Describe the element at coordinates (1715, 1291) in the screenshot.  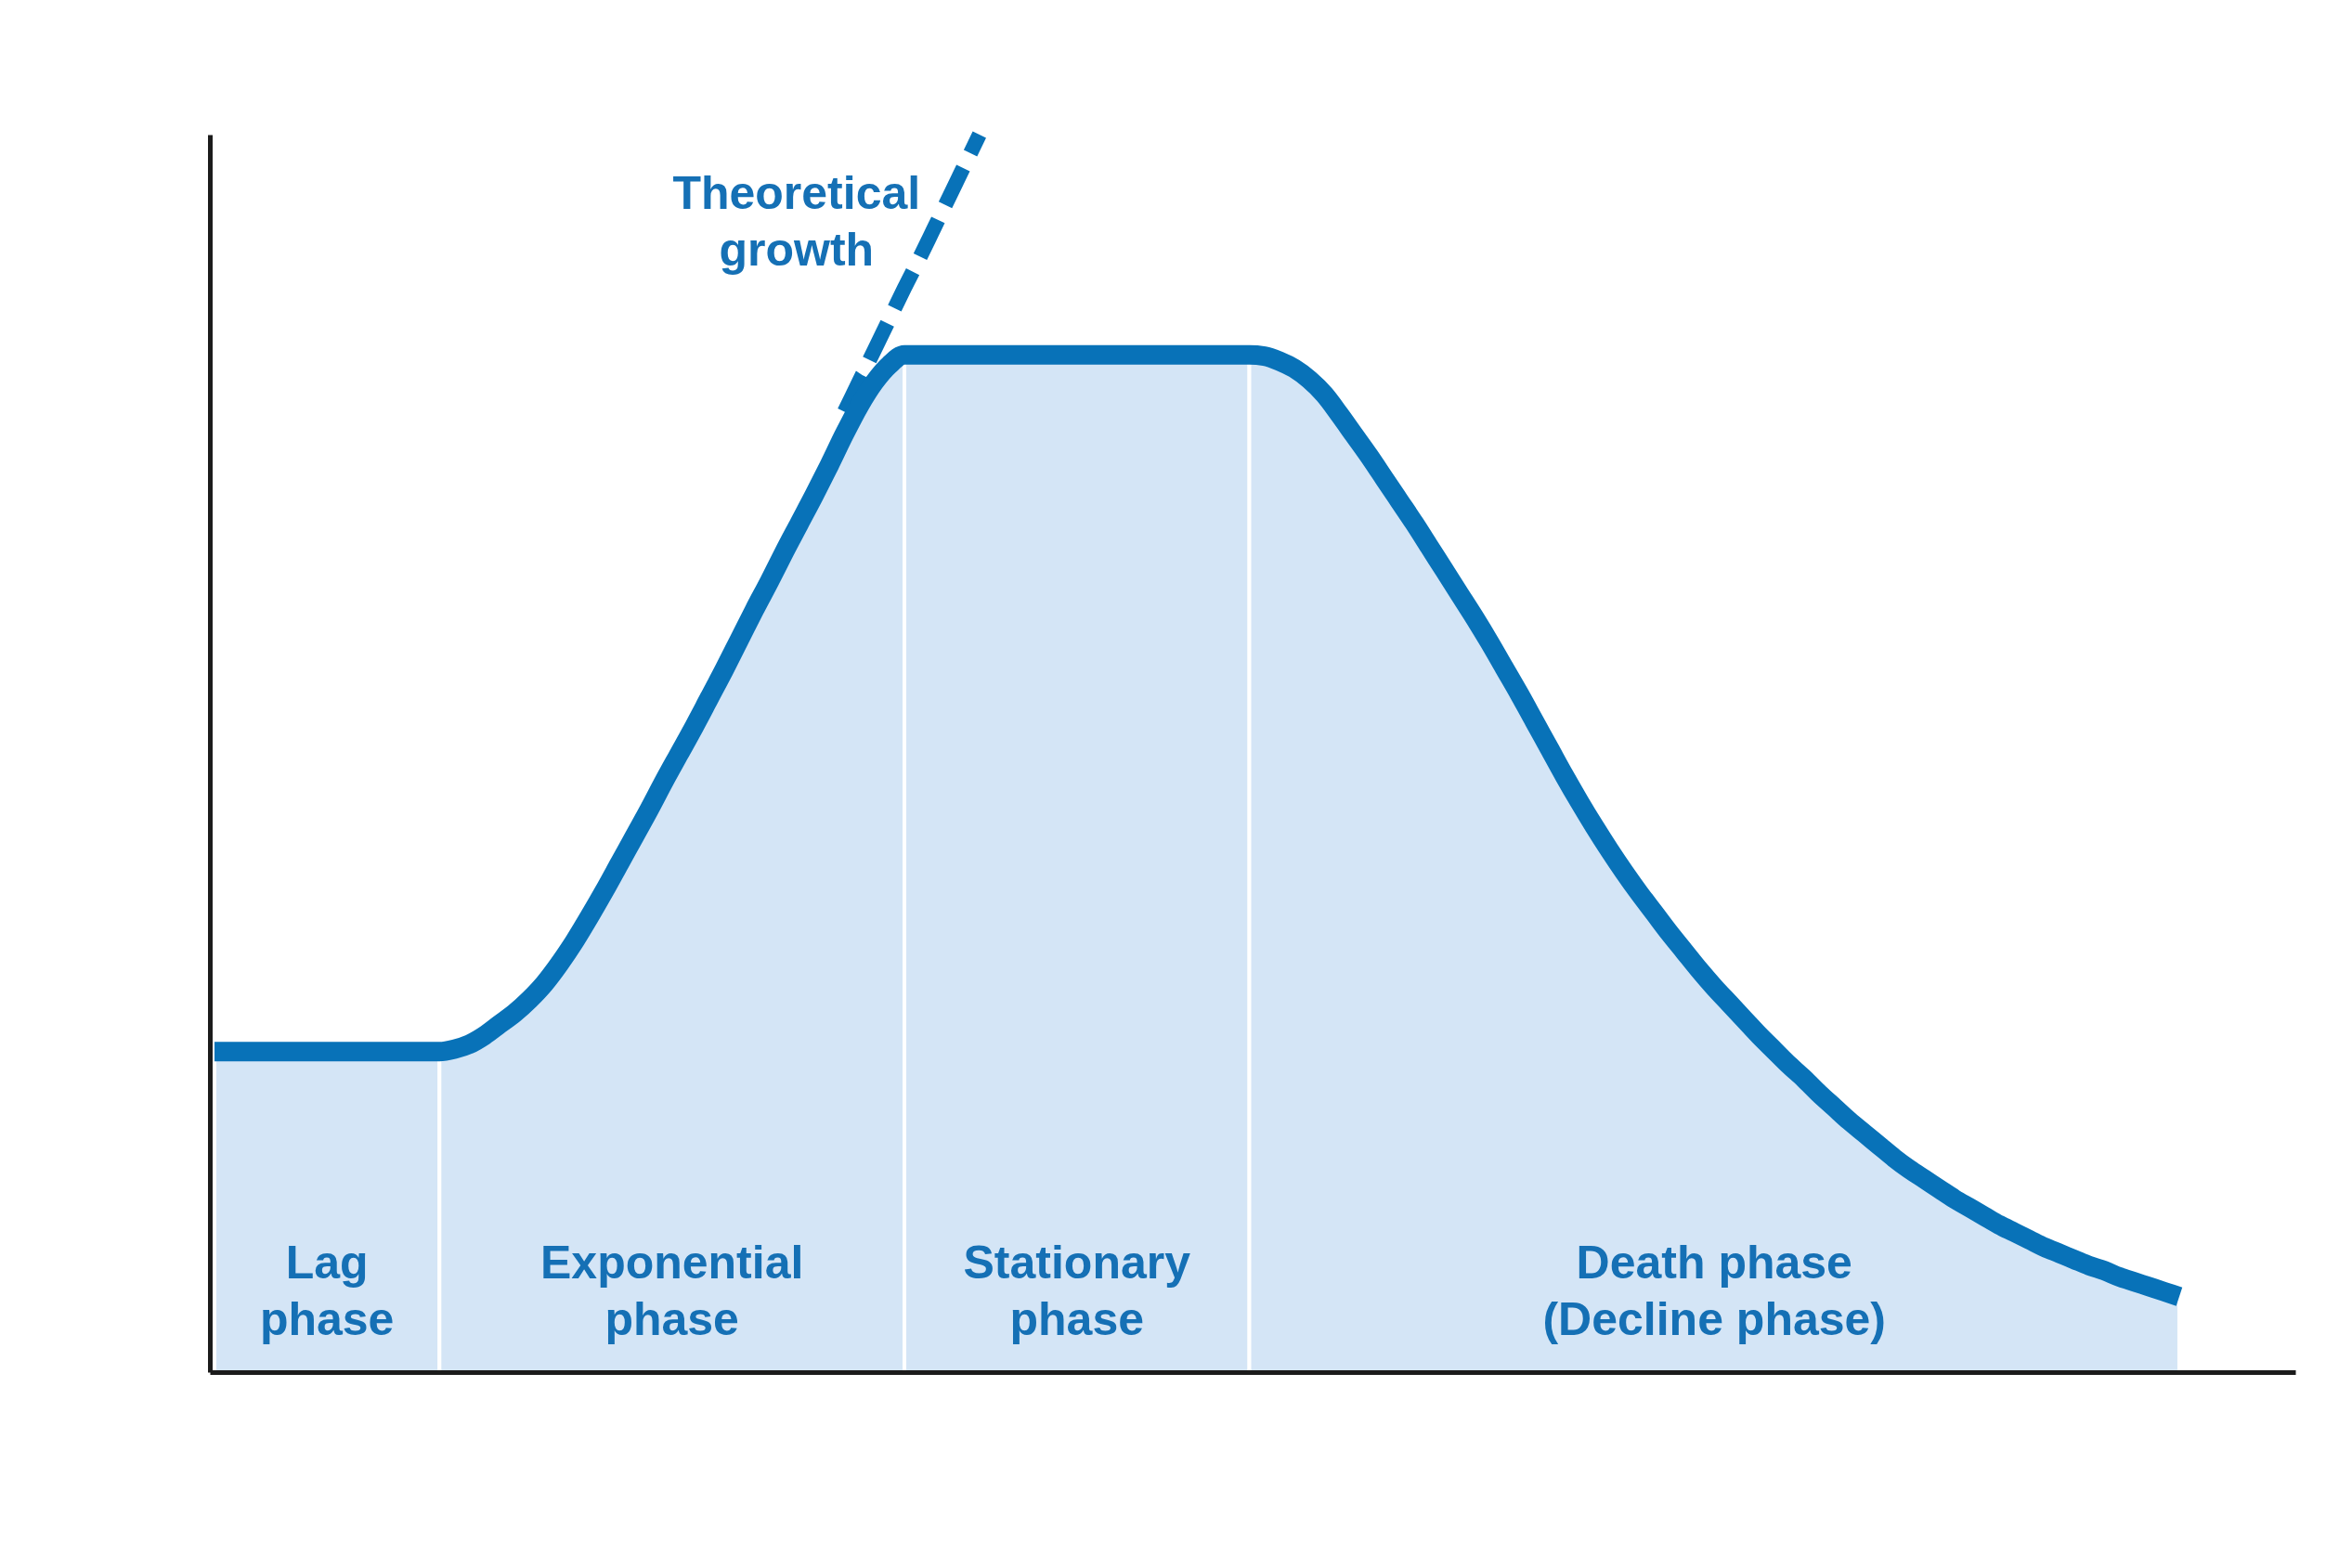
I see `series-label: Death phase (Decline phase)` at that location.